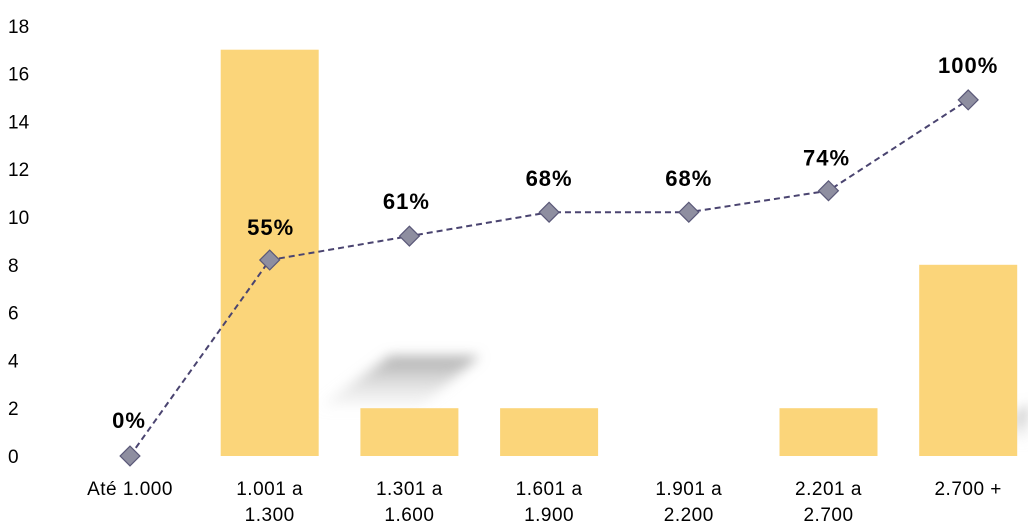  Describe the element at coordinates (406, 201) in the screenshot. I see `data-label: 61%` at that location.